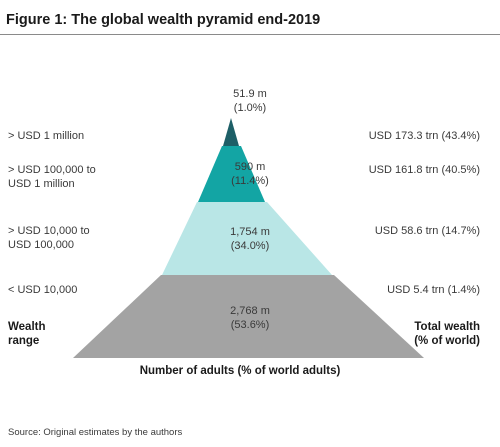  I want to click on tier-base-range: < USD 10,000, so click(43, 290).